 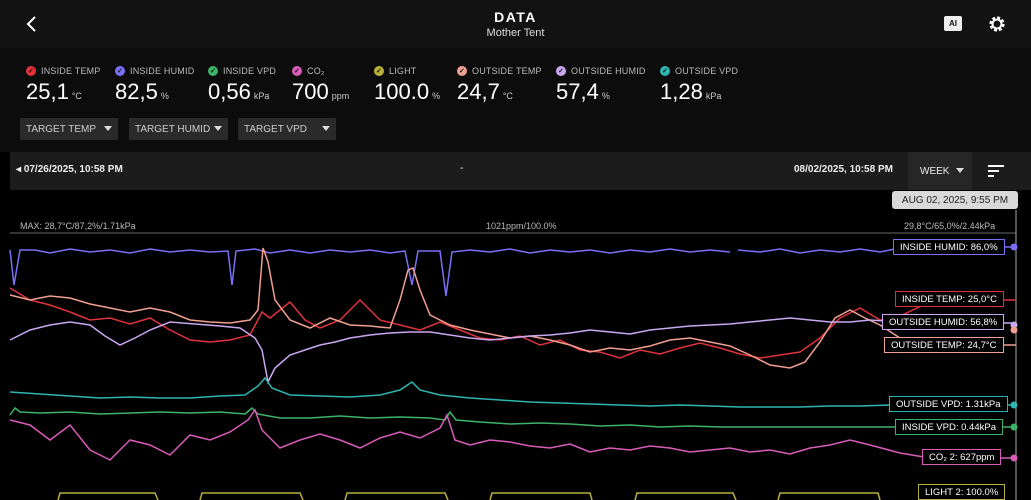 What do you see at coordinates (478, 91) in the screenshot?
I see `metric-value: 24,7` at bounding box center [478, 91].